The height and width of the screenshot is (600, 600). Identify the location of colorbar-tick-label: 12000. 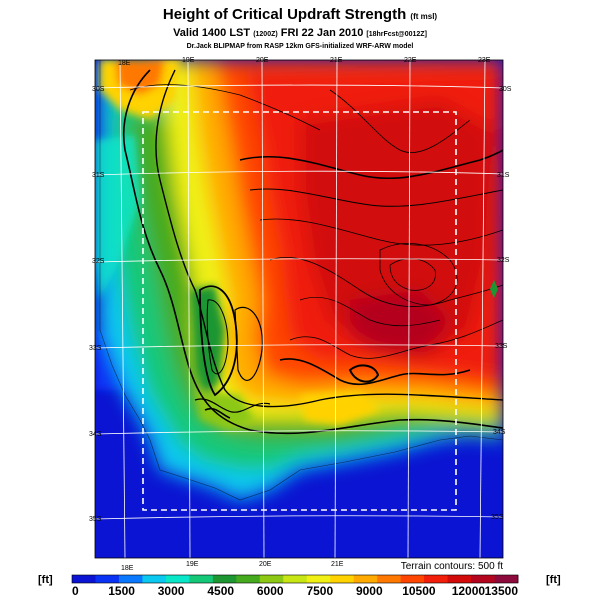
(469, 591).